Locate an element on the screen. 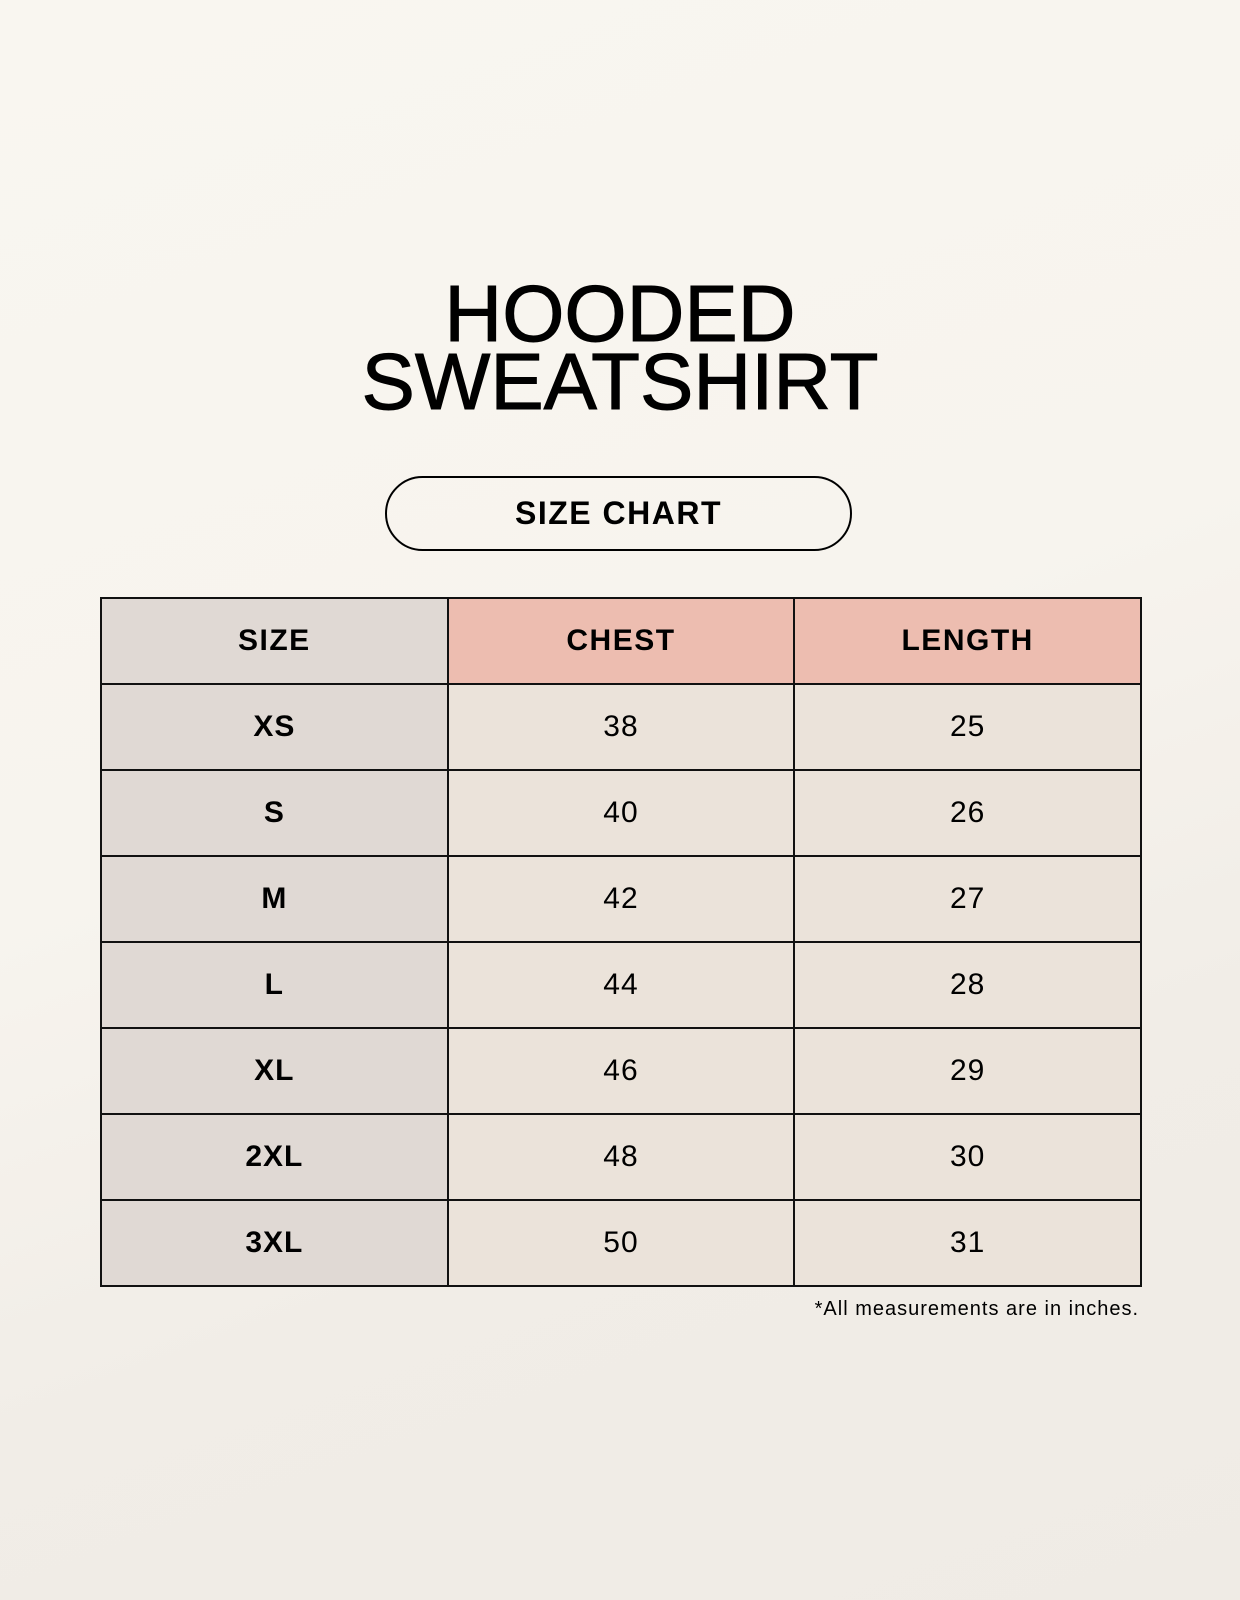 This screenshot has height=1600, width=1240. table-row: M 42 27 is located at coordinates (621, 899).